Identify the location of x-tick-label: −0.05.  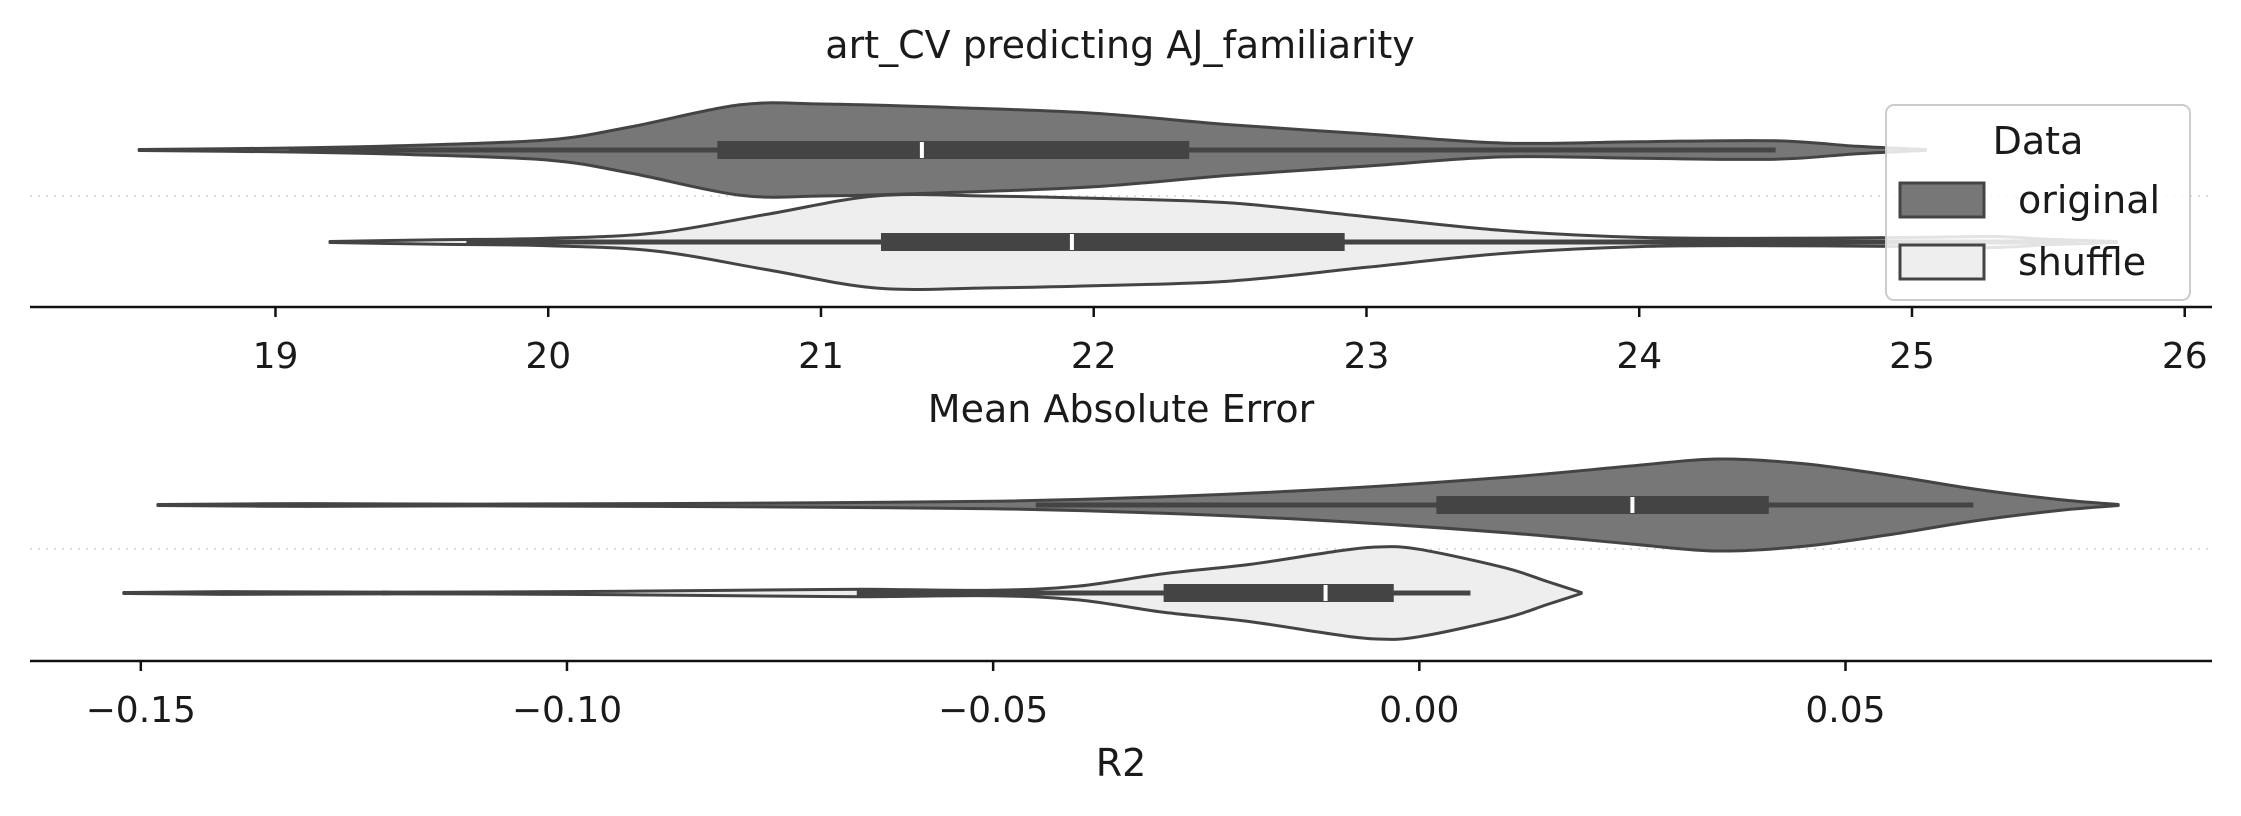
(993, 710).